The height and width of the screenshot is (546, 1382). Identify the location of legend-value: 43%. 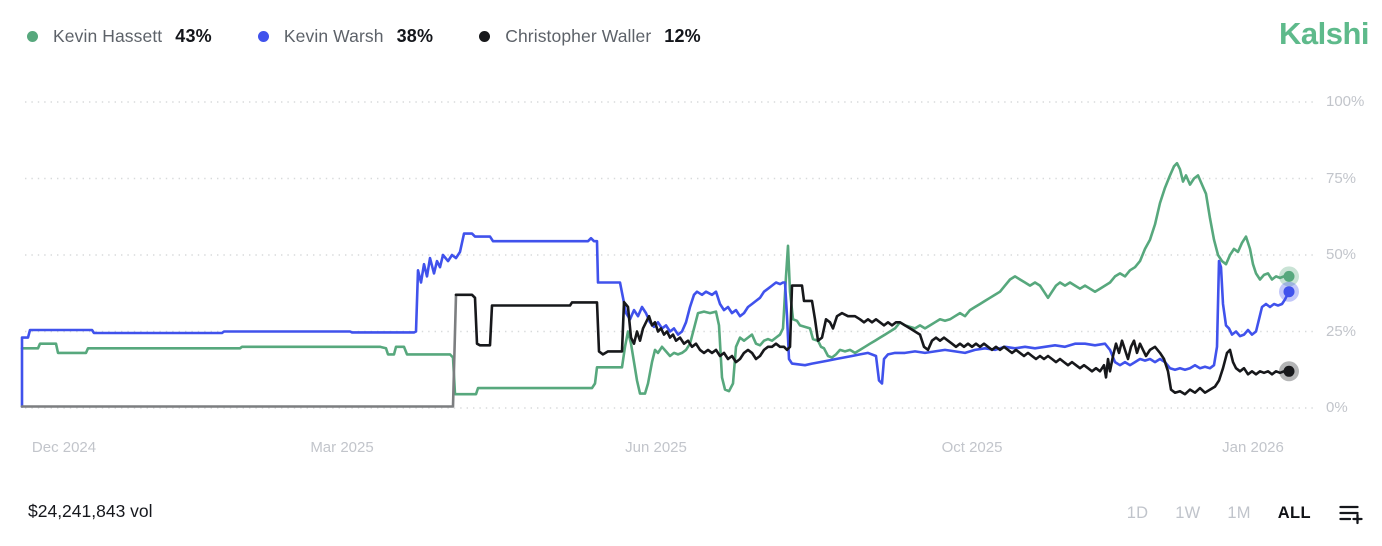
(193, 36).